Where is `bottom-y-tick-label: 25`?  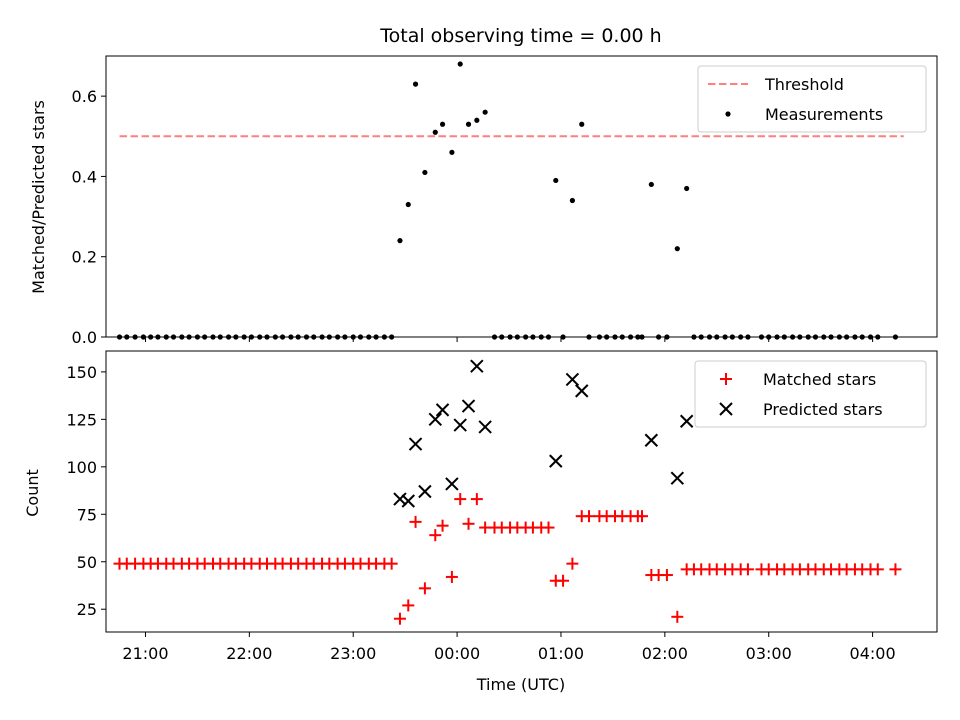 bottom-y-tick-label: 25 is located at coordinates (87, 609).